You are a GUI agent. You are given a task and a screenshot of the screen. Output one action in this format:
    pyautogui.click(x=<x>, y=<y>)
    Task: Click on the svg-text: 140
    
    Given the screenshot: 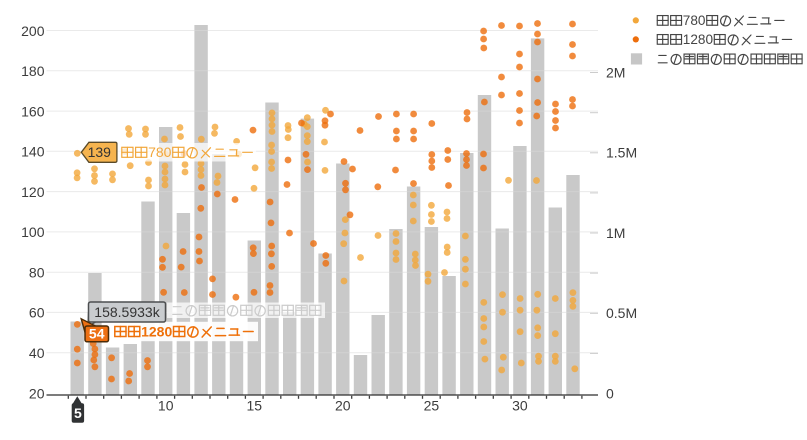 What is the action you would take?
    pyautogui.click(x=33, y=152)
    